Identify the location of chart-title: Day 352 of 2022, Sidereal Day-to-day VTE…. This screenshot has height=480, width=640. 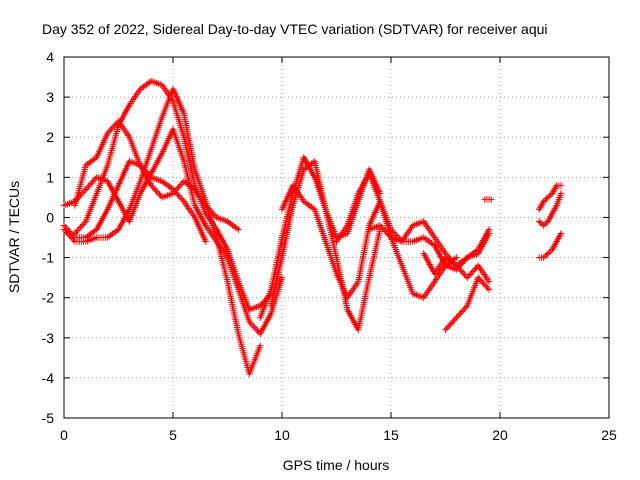
(295, 29).